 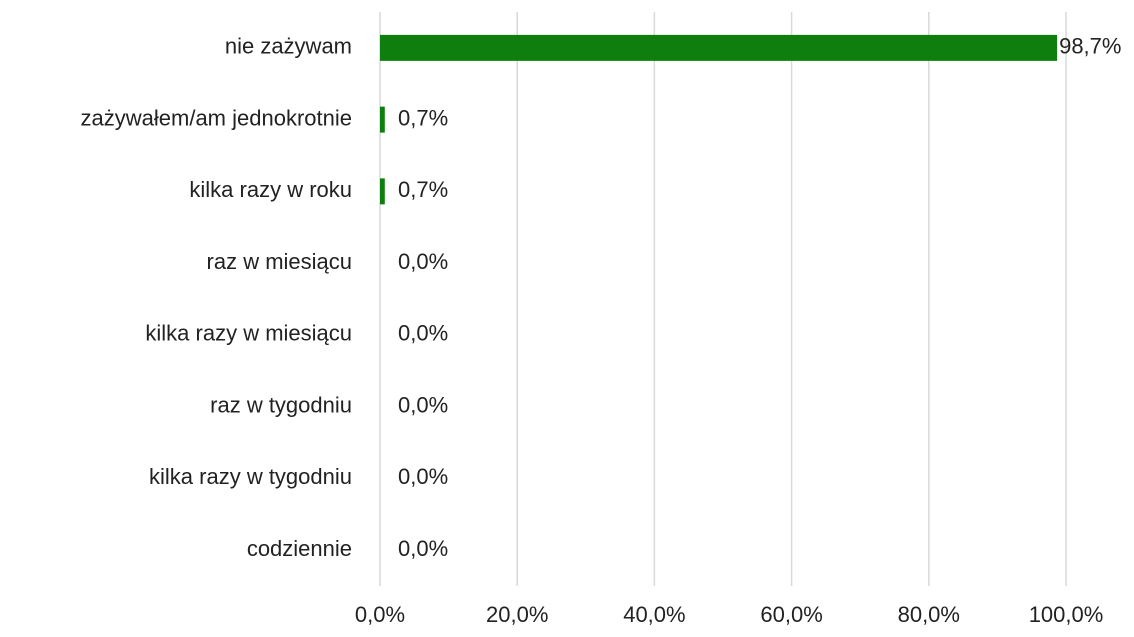 What do you see at coordinates (791, 614) in the screenshot?
I see `x-tick-label: 60,0%` at bounding box center [791, 614].